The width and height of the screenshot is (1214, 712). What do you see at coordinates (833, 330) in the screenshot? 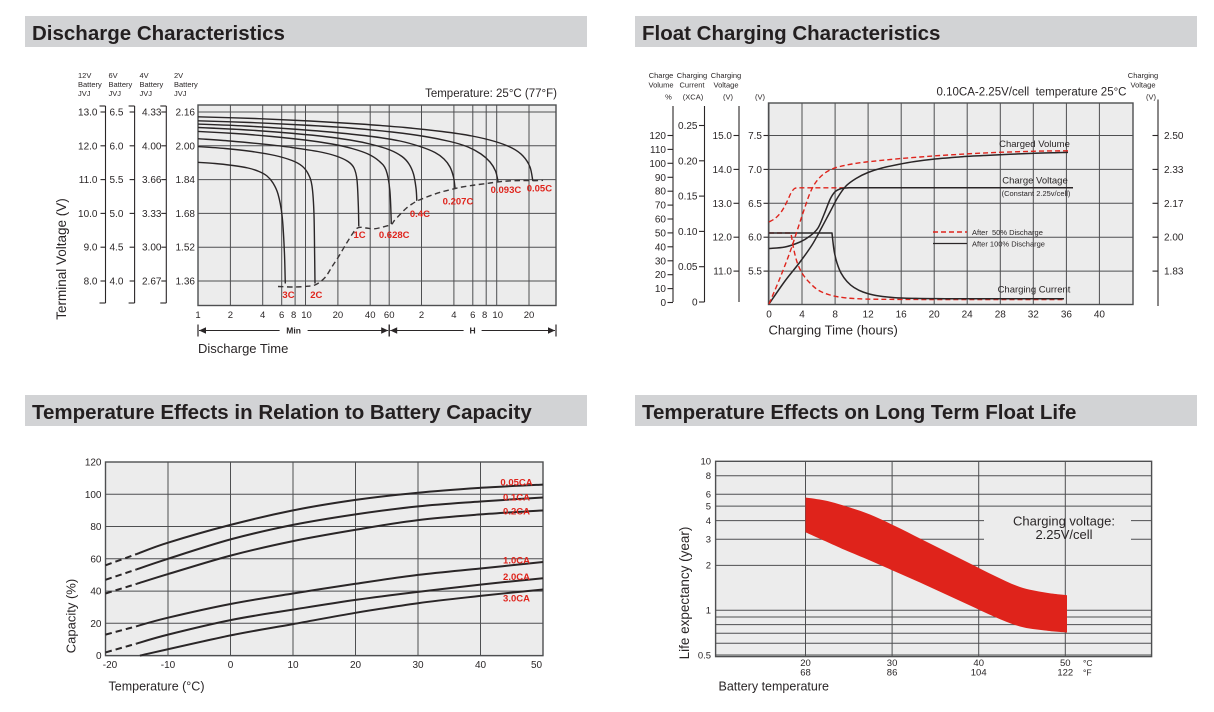
I see `svg-text: Charging Time (hours)` at bounding box center [833, 330].